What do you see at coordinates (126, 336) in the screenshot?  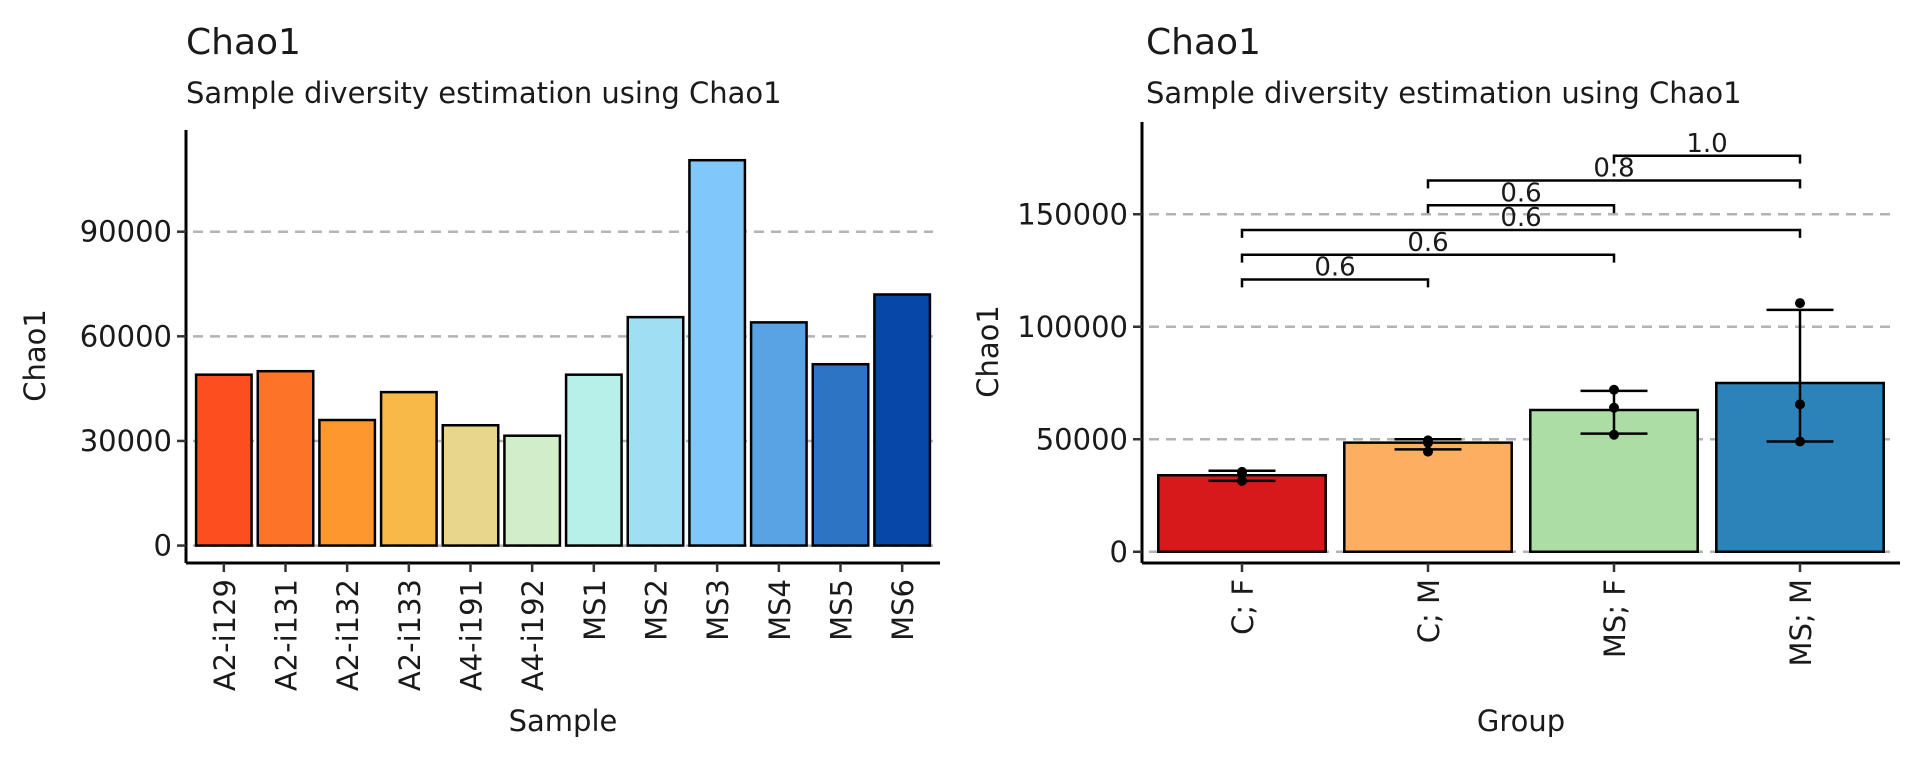 I see `y-tick-label: 60000` at bounding box center [126, 336].